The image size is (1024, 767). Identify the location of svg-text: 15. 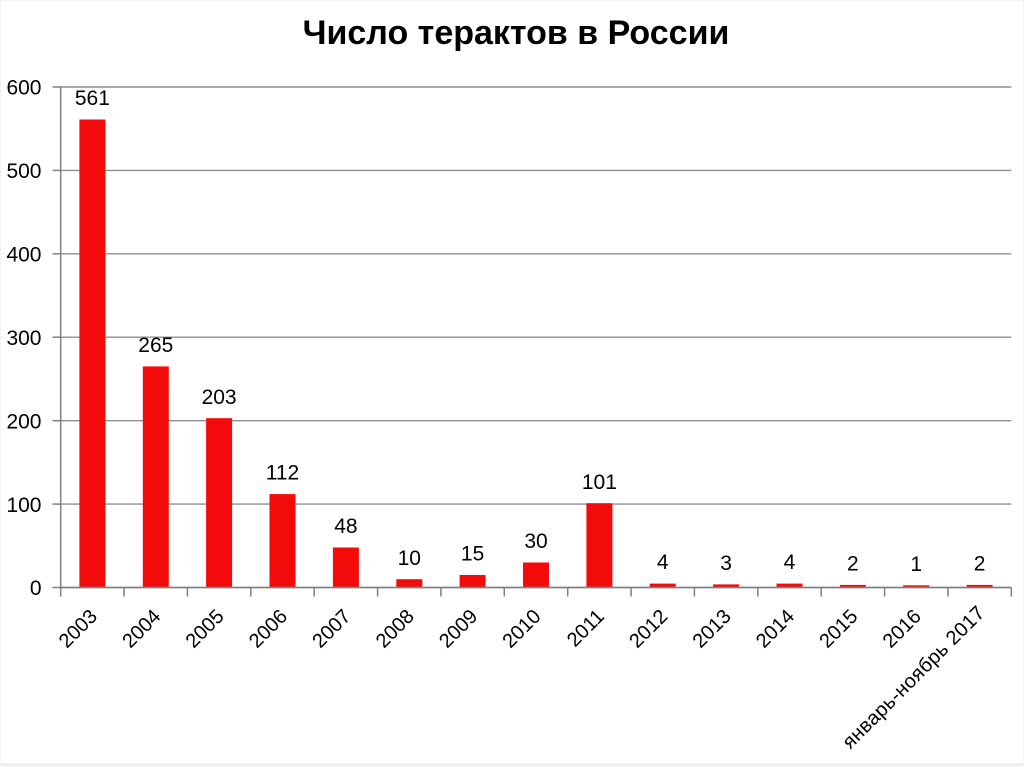
(472, 554).